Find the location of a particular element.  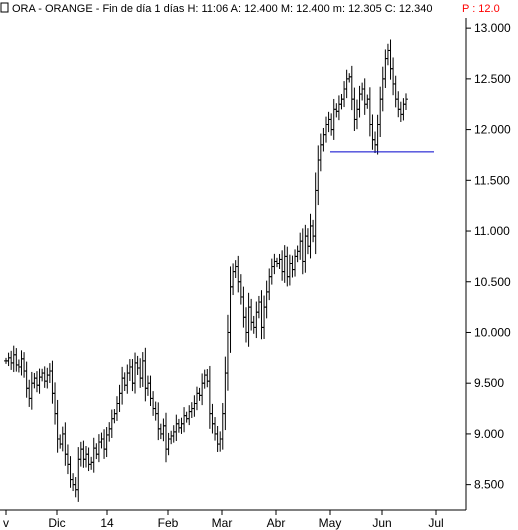

x-tick-label: Feb is located at coordinates (168, 523).